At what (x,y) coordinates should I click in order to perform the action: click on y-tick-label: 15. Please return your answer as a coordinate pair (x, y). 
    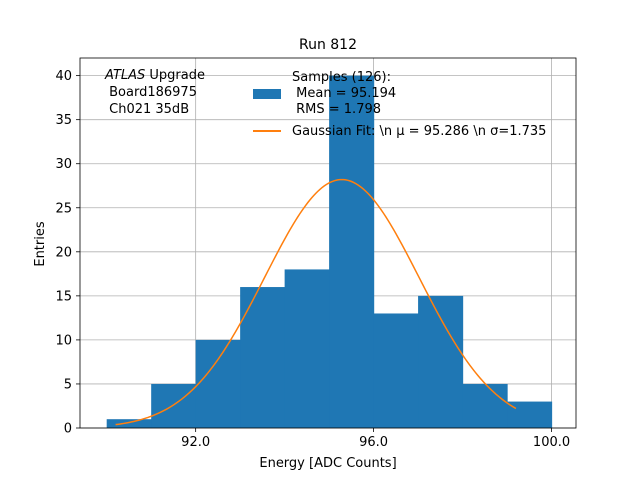
    Looking at the image, I should click on (63, 296).